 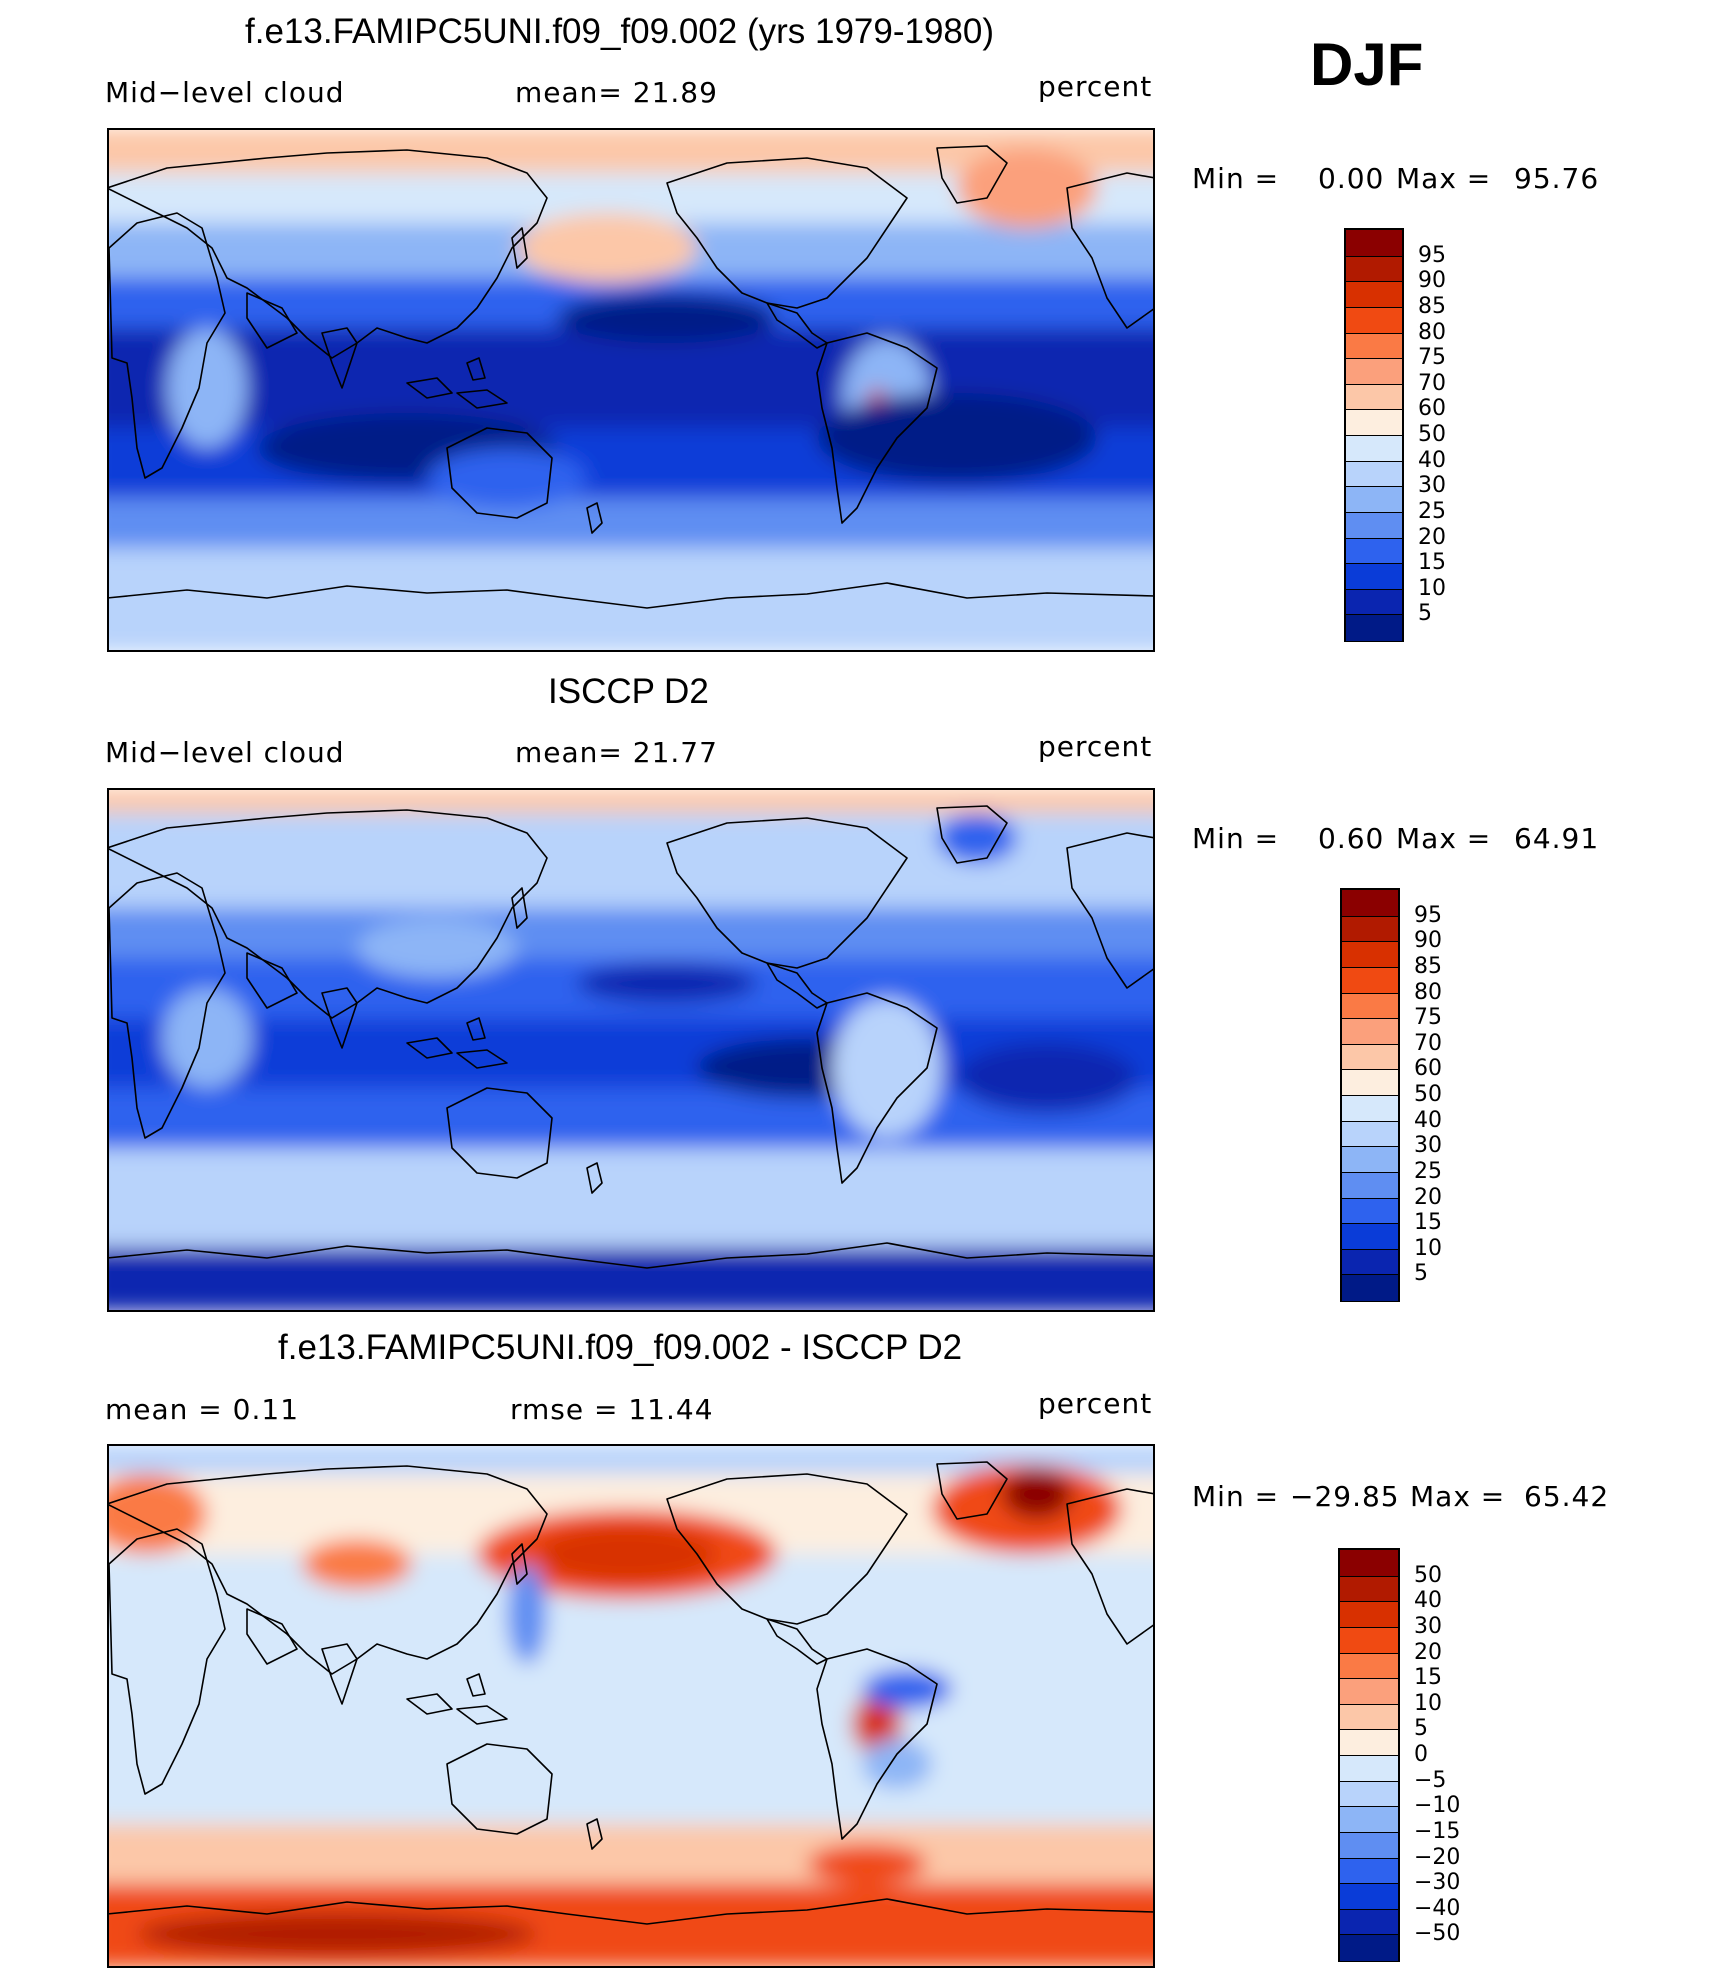 I want to click on mean-label-diff: mean = 0.11, so click(x=202, y=1409).